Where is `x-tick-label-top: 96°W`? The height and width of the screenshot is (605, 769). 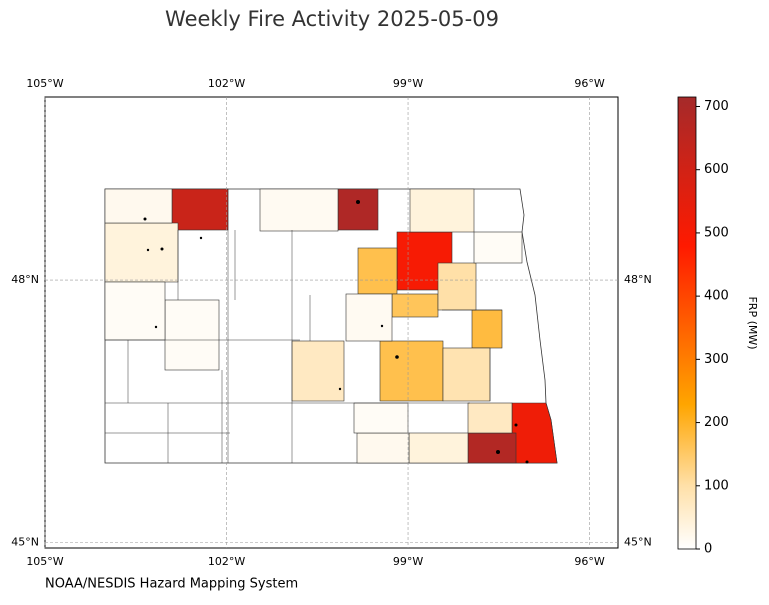
x-tick-label-top: 96°W is located at coordinates (589, 83).